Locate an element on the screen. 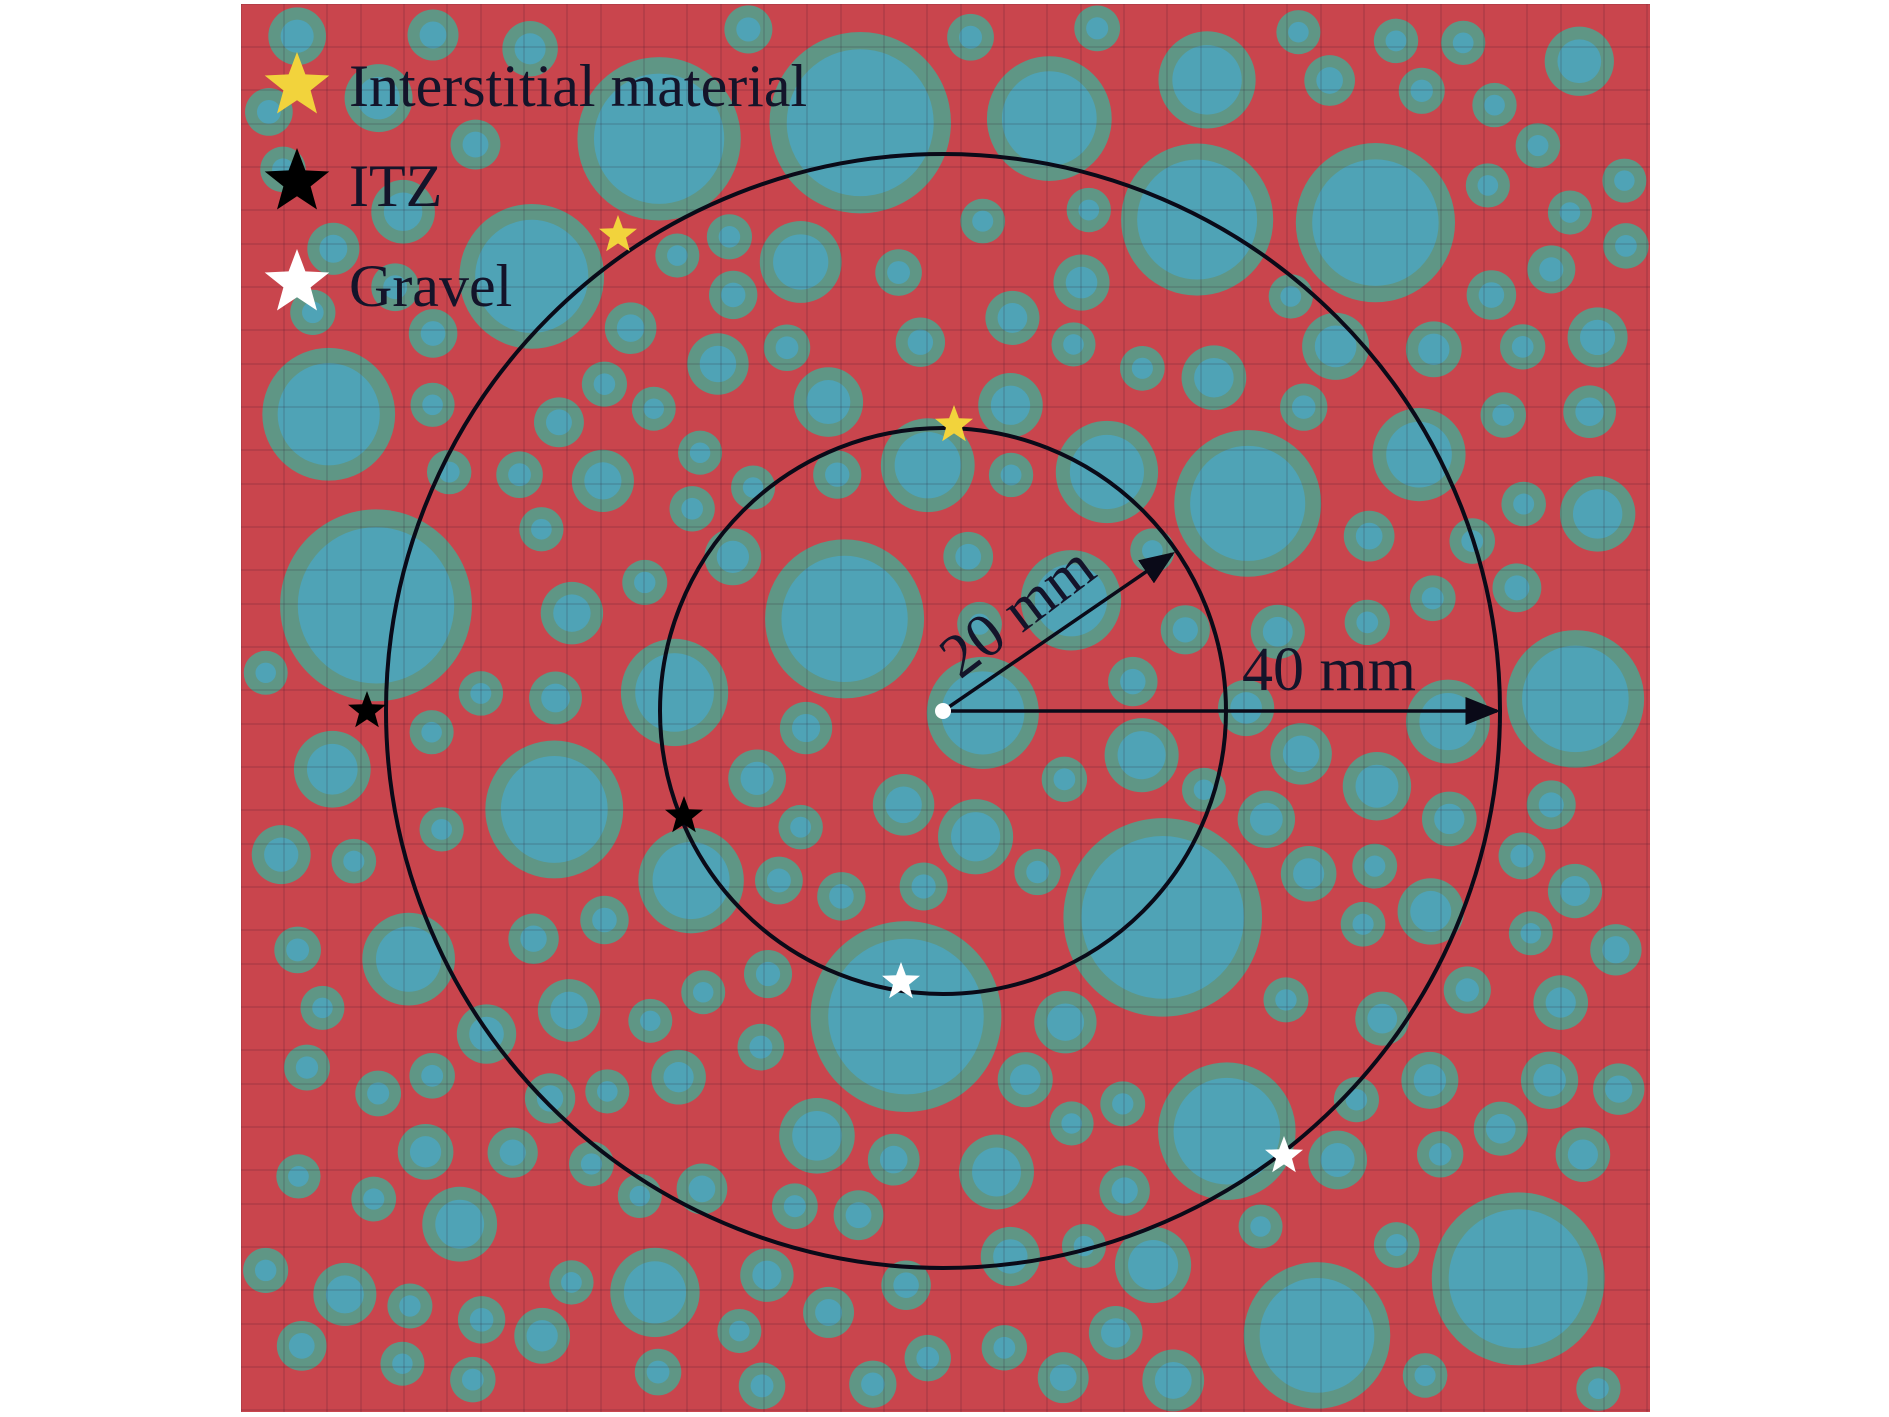 Image resolution: width=1889 pixels, height=1417 pixels. center-point is located at coordinates (943, 711).